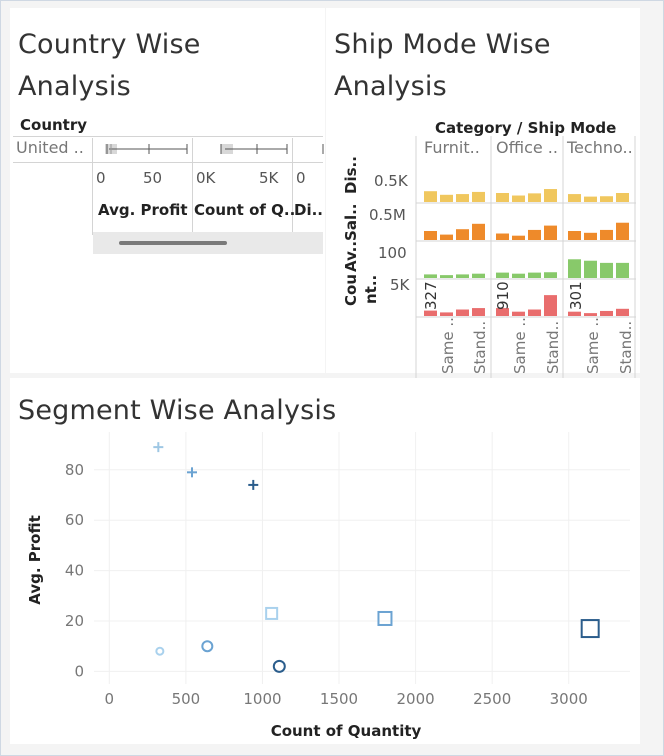  Describe the element at coordinates (74, 470) in the screenshot. I see `y-tick-label: 80` at that location.